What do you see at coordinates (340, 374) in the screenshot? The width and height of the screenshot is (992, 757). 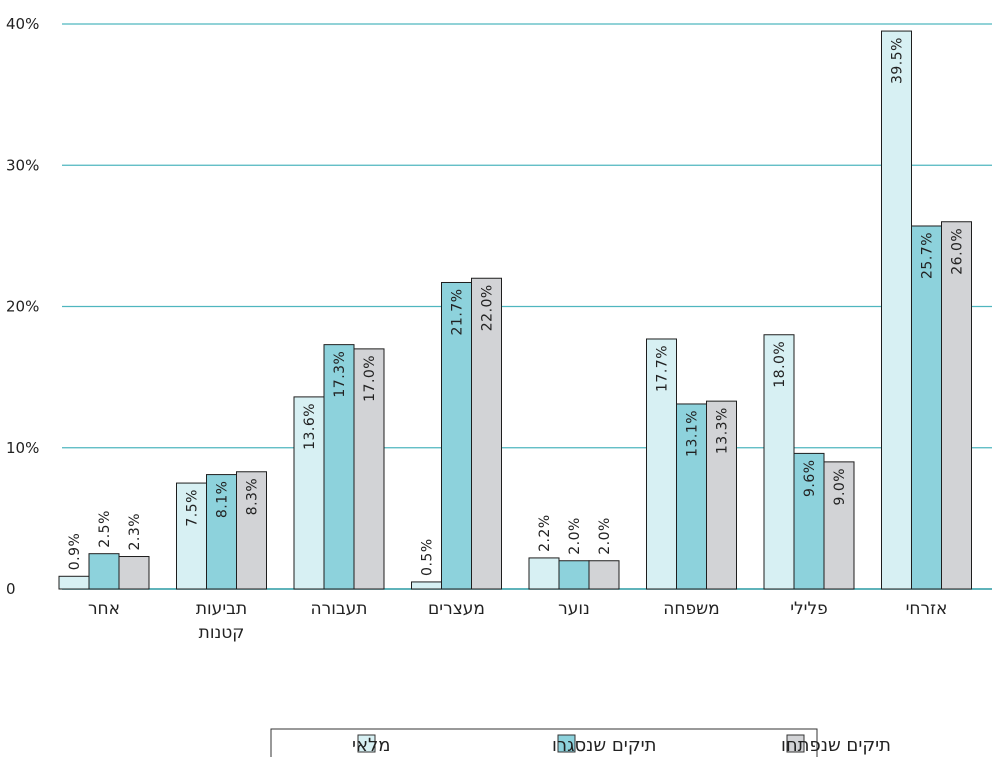 I see `data-label: 17.3%` at bounding box center [340, 374].